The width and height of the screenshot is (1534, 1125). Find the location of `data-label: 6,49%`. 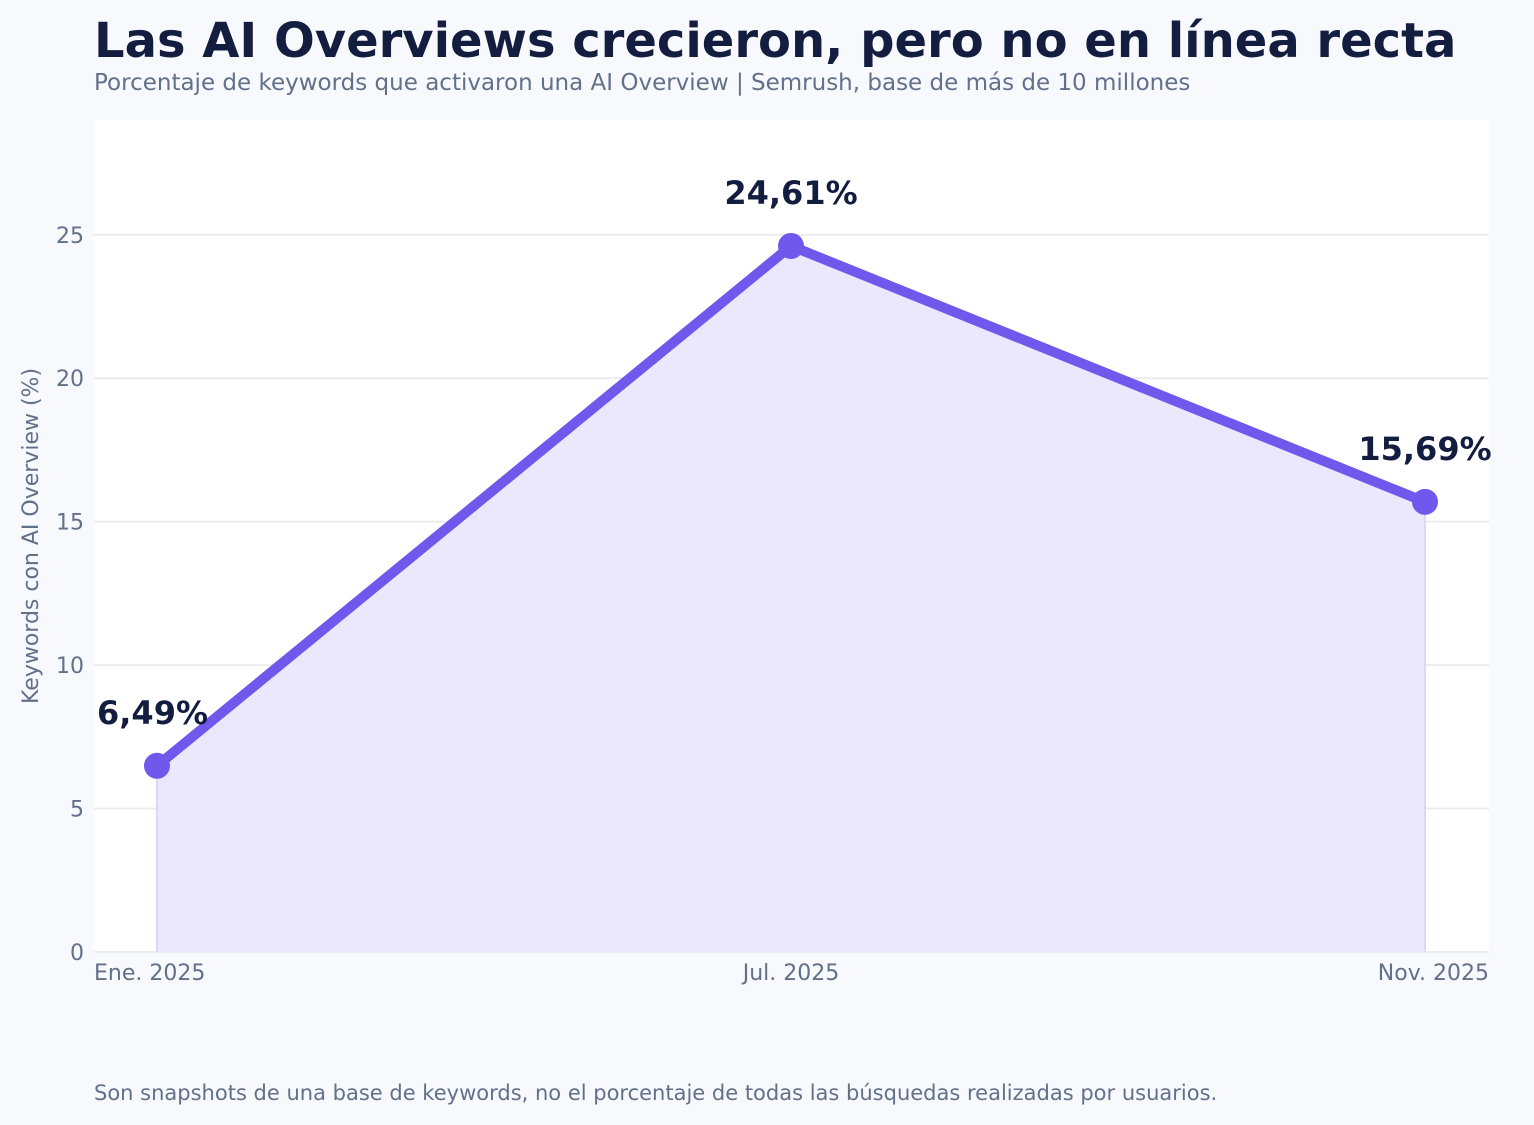

data-label: 6,49% is located at coordinates (152, 713).